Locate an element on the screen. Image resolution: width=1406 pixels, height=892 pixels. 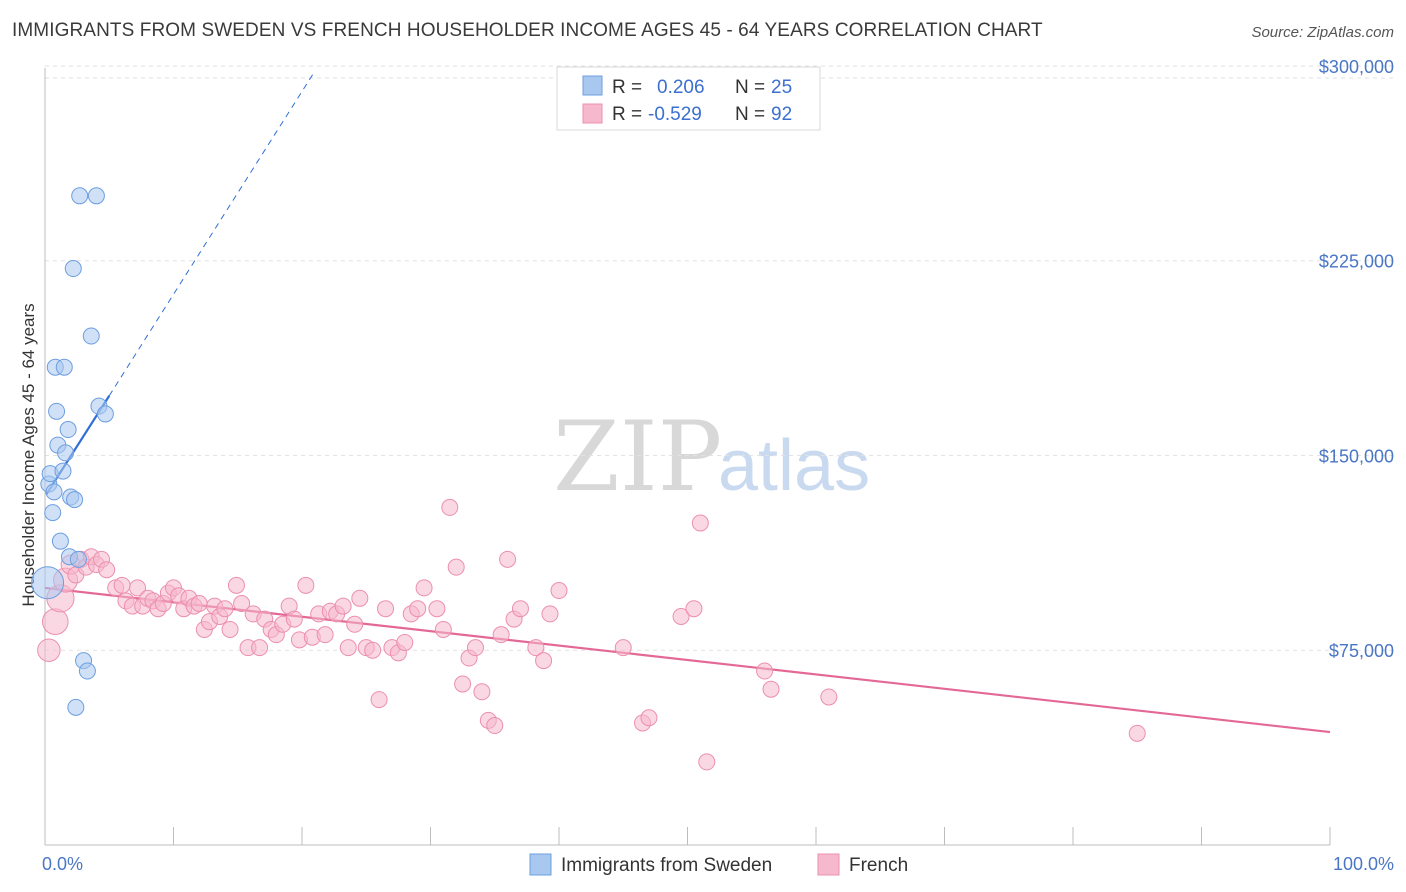
series-legend: Immigrants from Sweden French is located at coordinates (718, 864).